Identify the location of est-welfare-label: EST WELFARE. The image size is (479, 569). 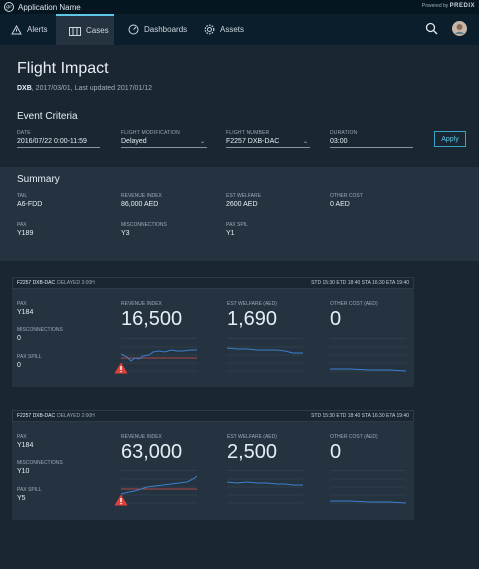
(243, 196).